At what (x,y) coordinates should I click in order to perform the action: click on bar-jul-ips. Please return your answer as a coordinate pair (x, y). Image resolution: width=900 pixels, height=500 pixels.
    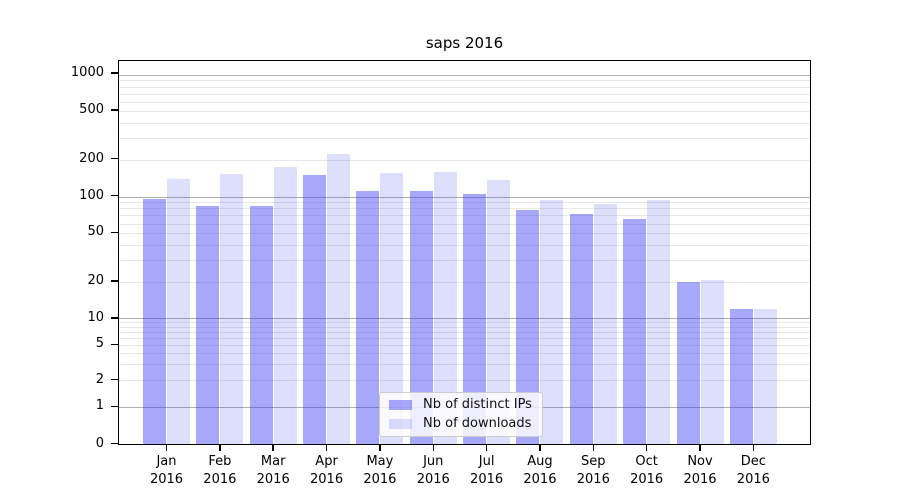
    Looking at the image, I should click on (475, 318).